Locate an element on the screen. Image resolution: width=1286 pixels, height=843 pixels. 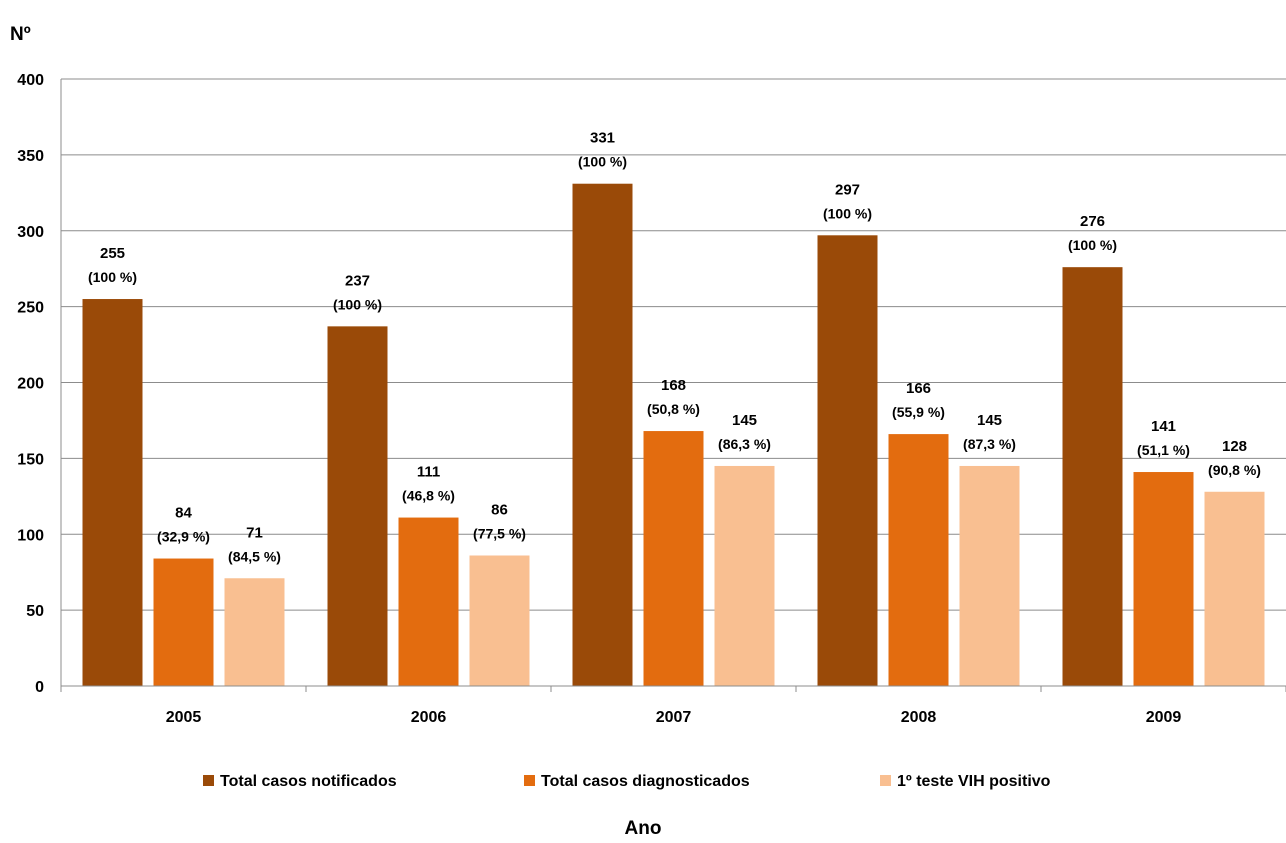
data-label-percent: (46,8 %) is located at coordinates (428, 496).